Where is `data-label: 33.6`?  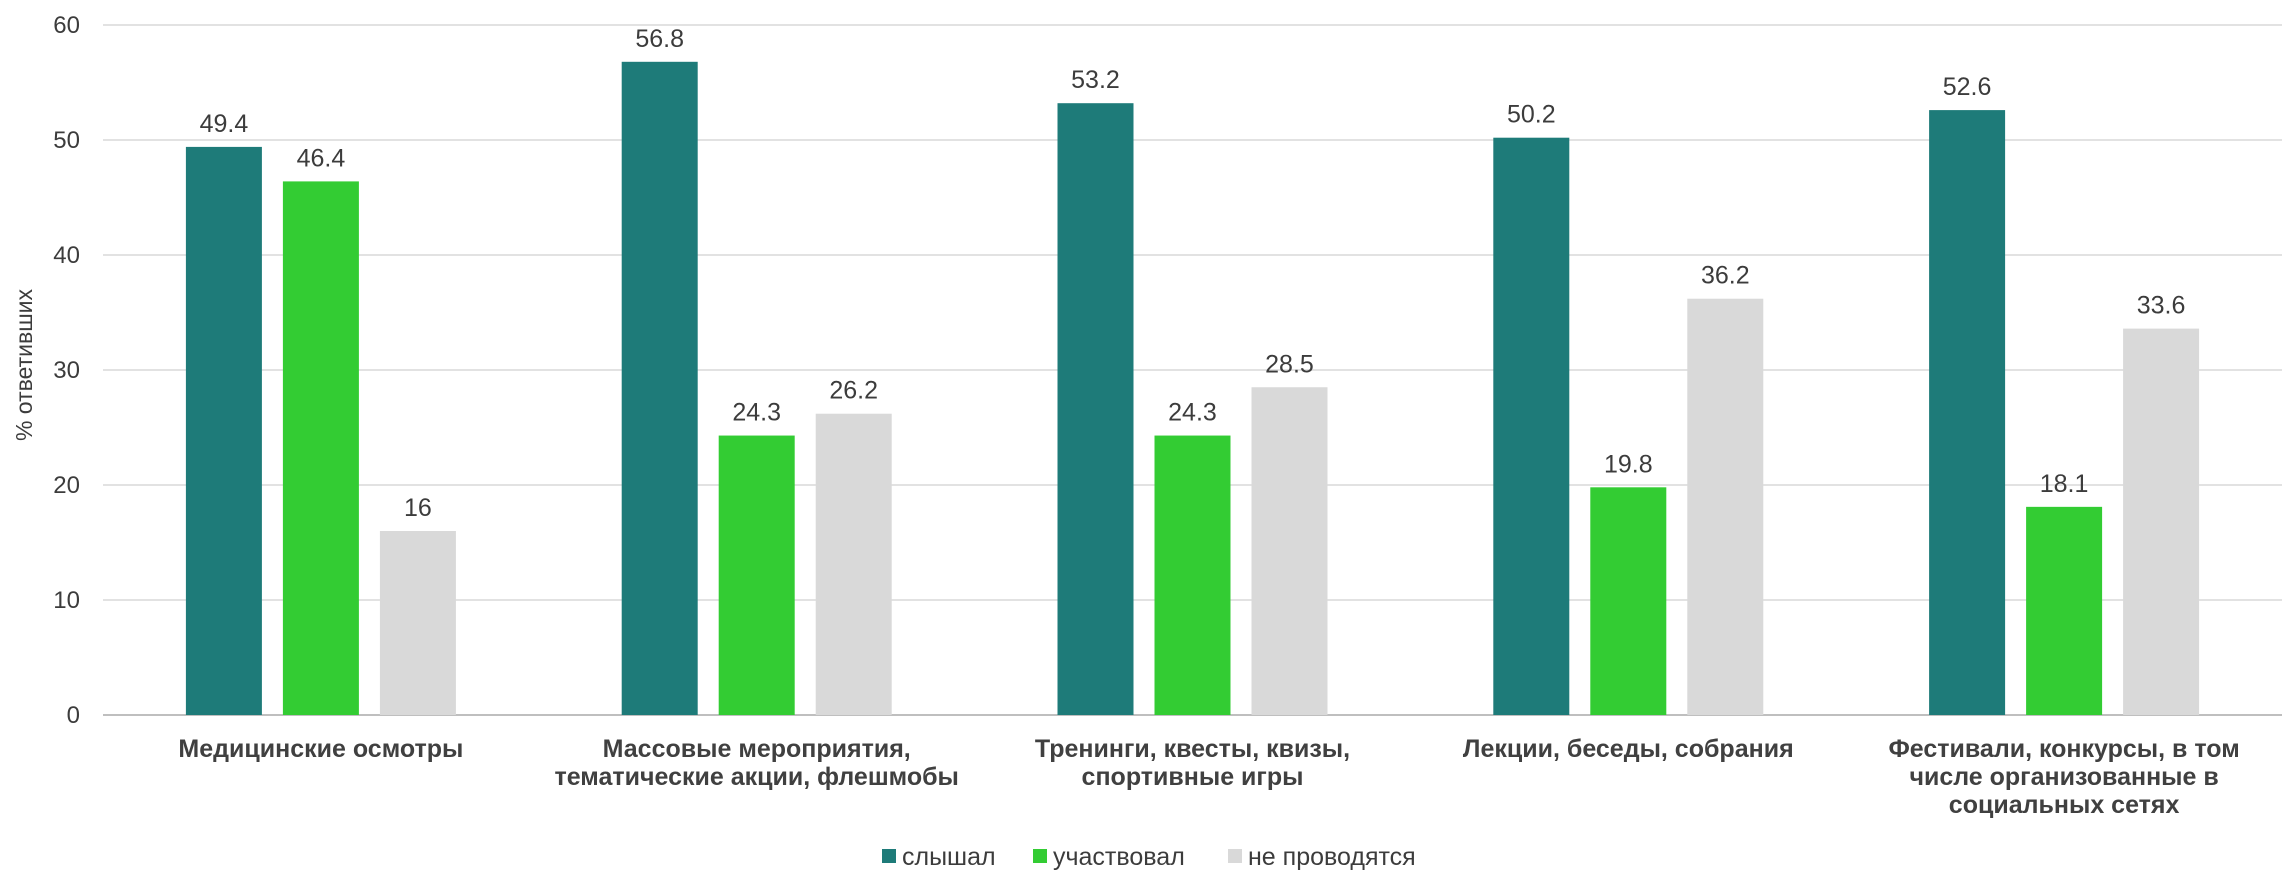 data-label: 33.6 is located at coordinates (2161, 306).